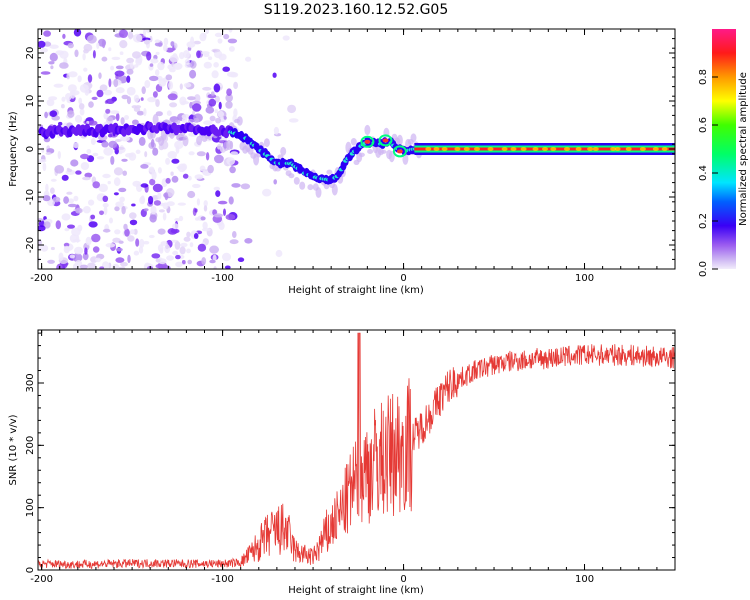 This screenshot has width=750, height=600. What do you see at coordinates (41, 278) in the screenshot?
I see `spectrogram-xtick-label: -200` at bounding box center [41, 278].